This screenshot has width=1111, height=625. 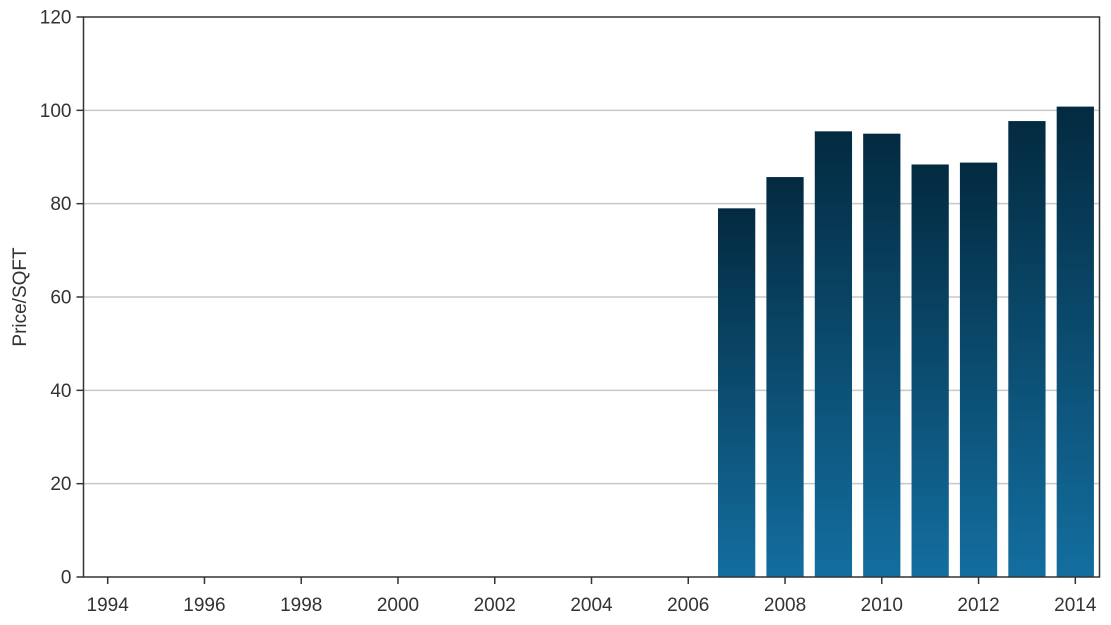 I want to click on y-tick-label: 60, so click(x=60, y=298).